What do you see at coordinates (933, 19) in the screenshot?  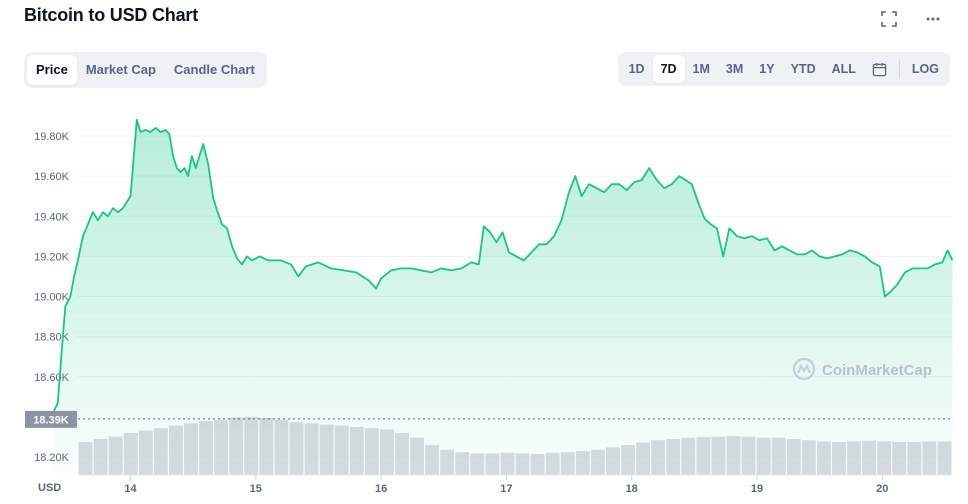 I see `more-horizontal-icon` at bounding box center [933, 19].